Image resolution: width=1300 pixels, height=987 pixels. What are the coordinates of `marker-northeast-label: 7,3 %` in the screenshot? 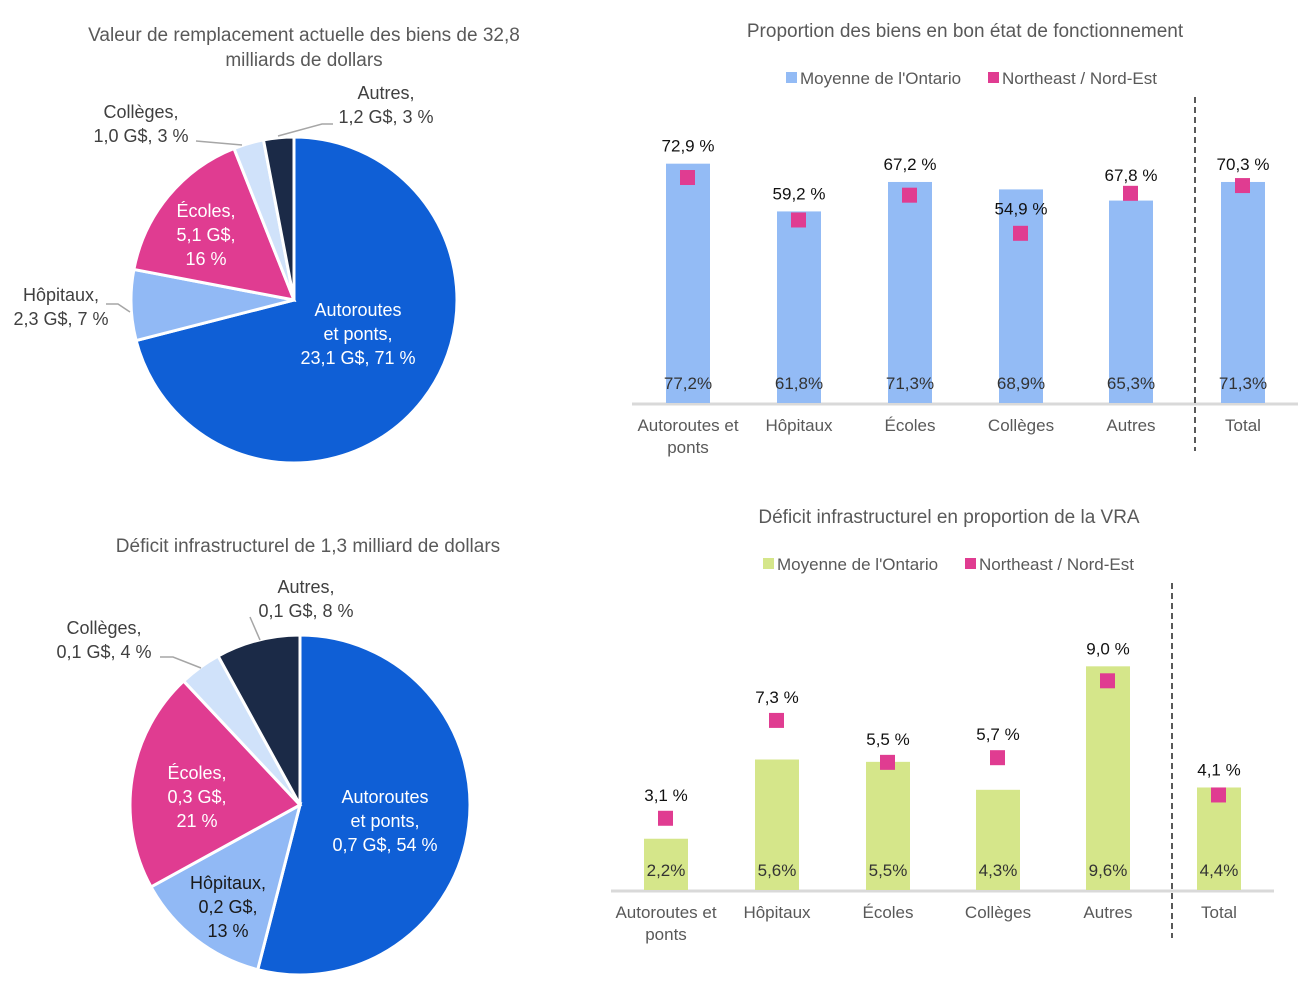 It's located at (776, 697).